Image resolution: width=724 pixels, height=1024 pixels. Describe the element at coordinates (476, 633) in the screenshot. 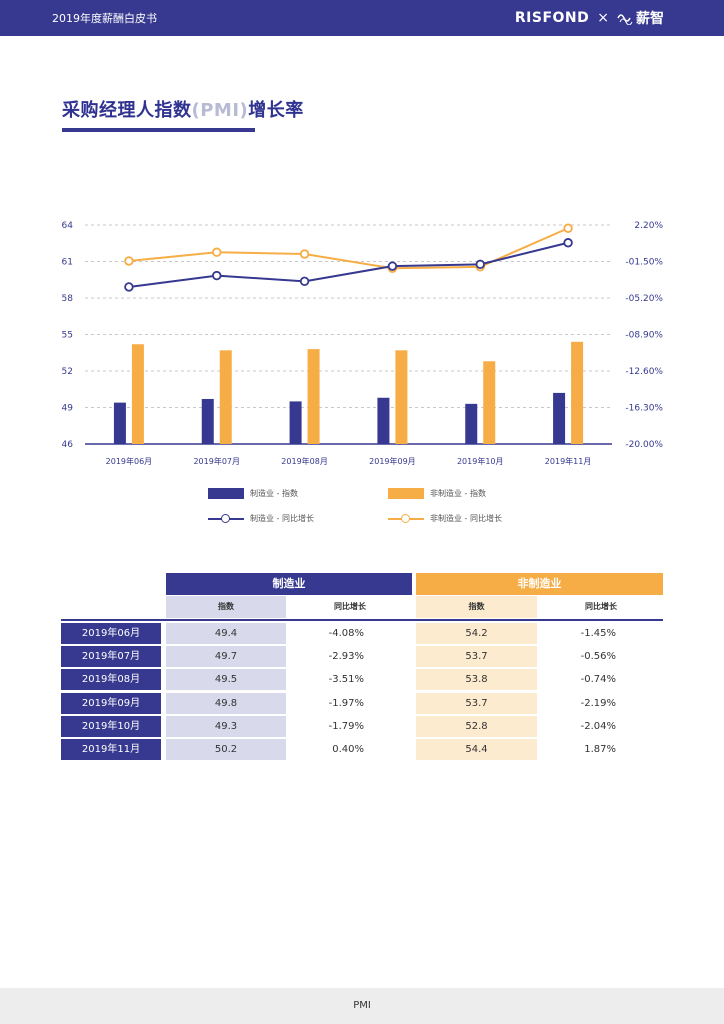

I see `table-cell-nonmfg-index: 54.2` at that location.